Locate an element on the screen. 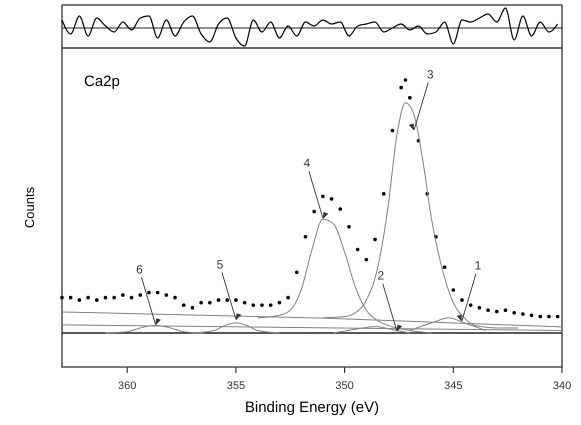  x-tick-label: 340 is located at coordinates (562, 386).